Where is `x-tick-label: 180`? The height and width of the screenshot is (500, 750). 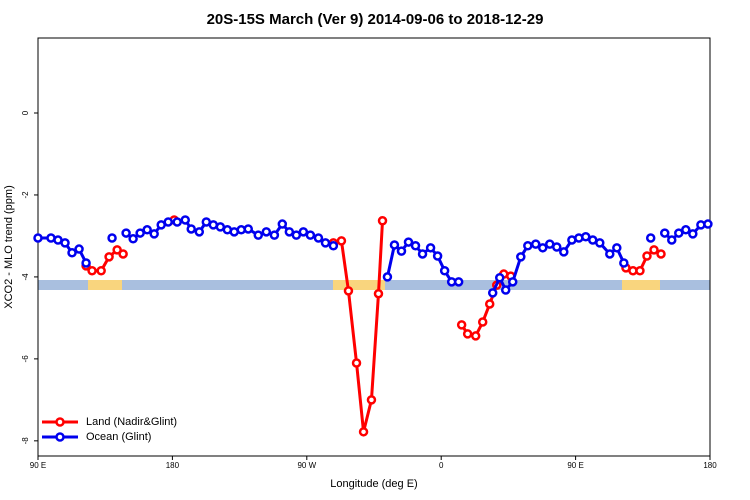 x-tick-label: 180 is located at coordinates (173, 465).